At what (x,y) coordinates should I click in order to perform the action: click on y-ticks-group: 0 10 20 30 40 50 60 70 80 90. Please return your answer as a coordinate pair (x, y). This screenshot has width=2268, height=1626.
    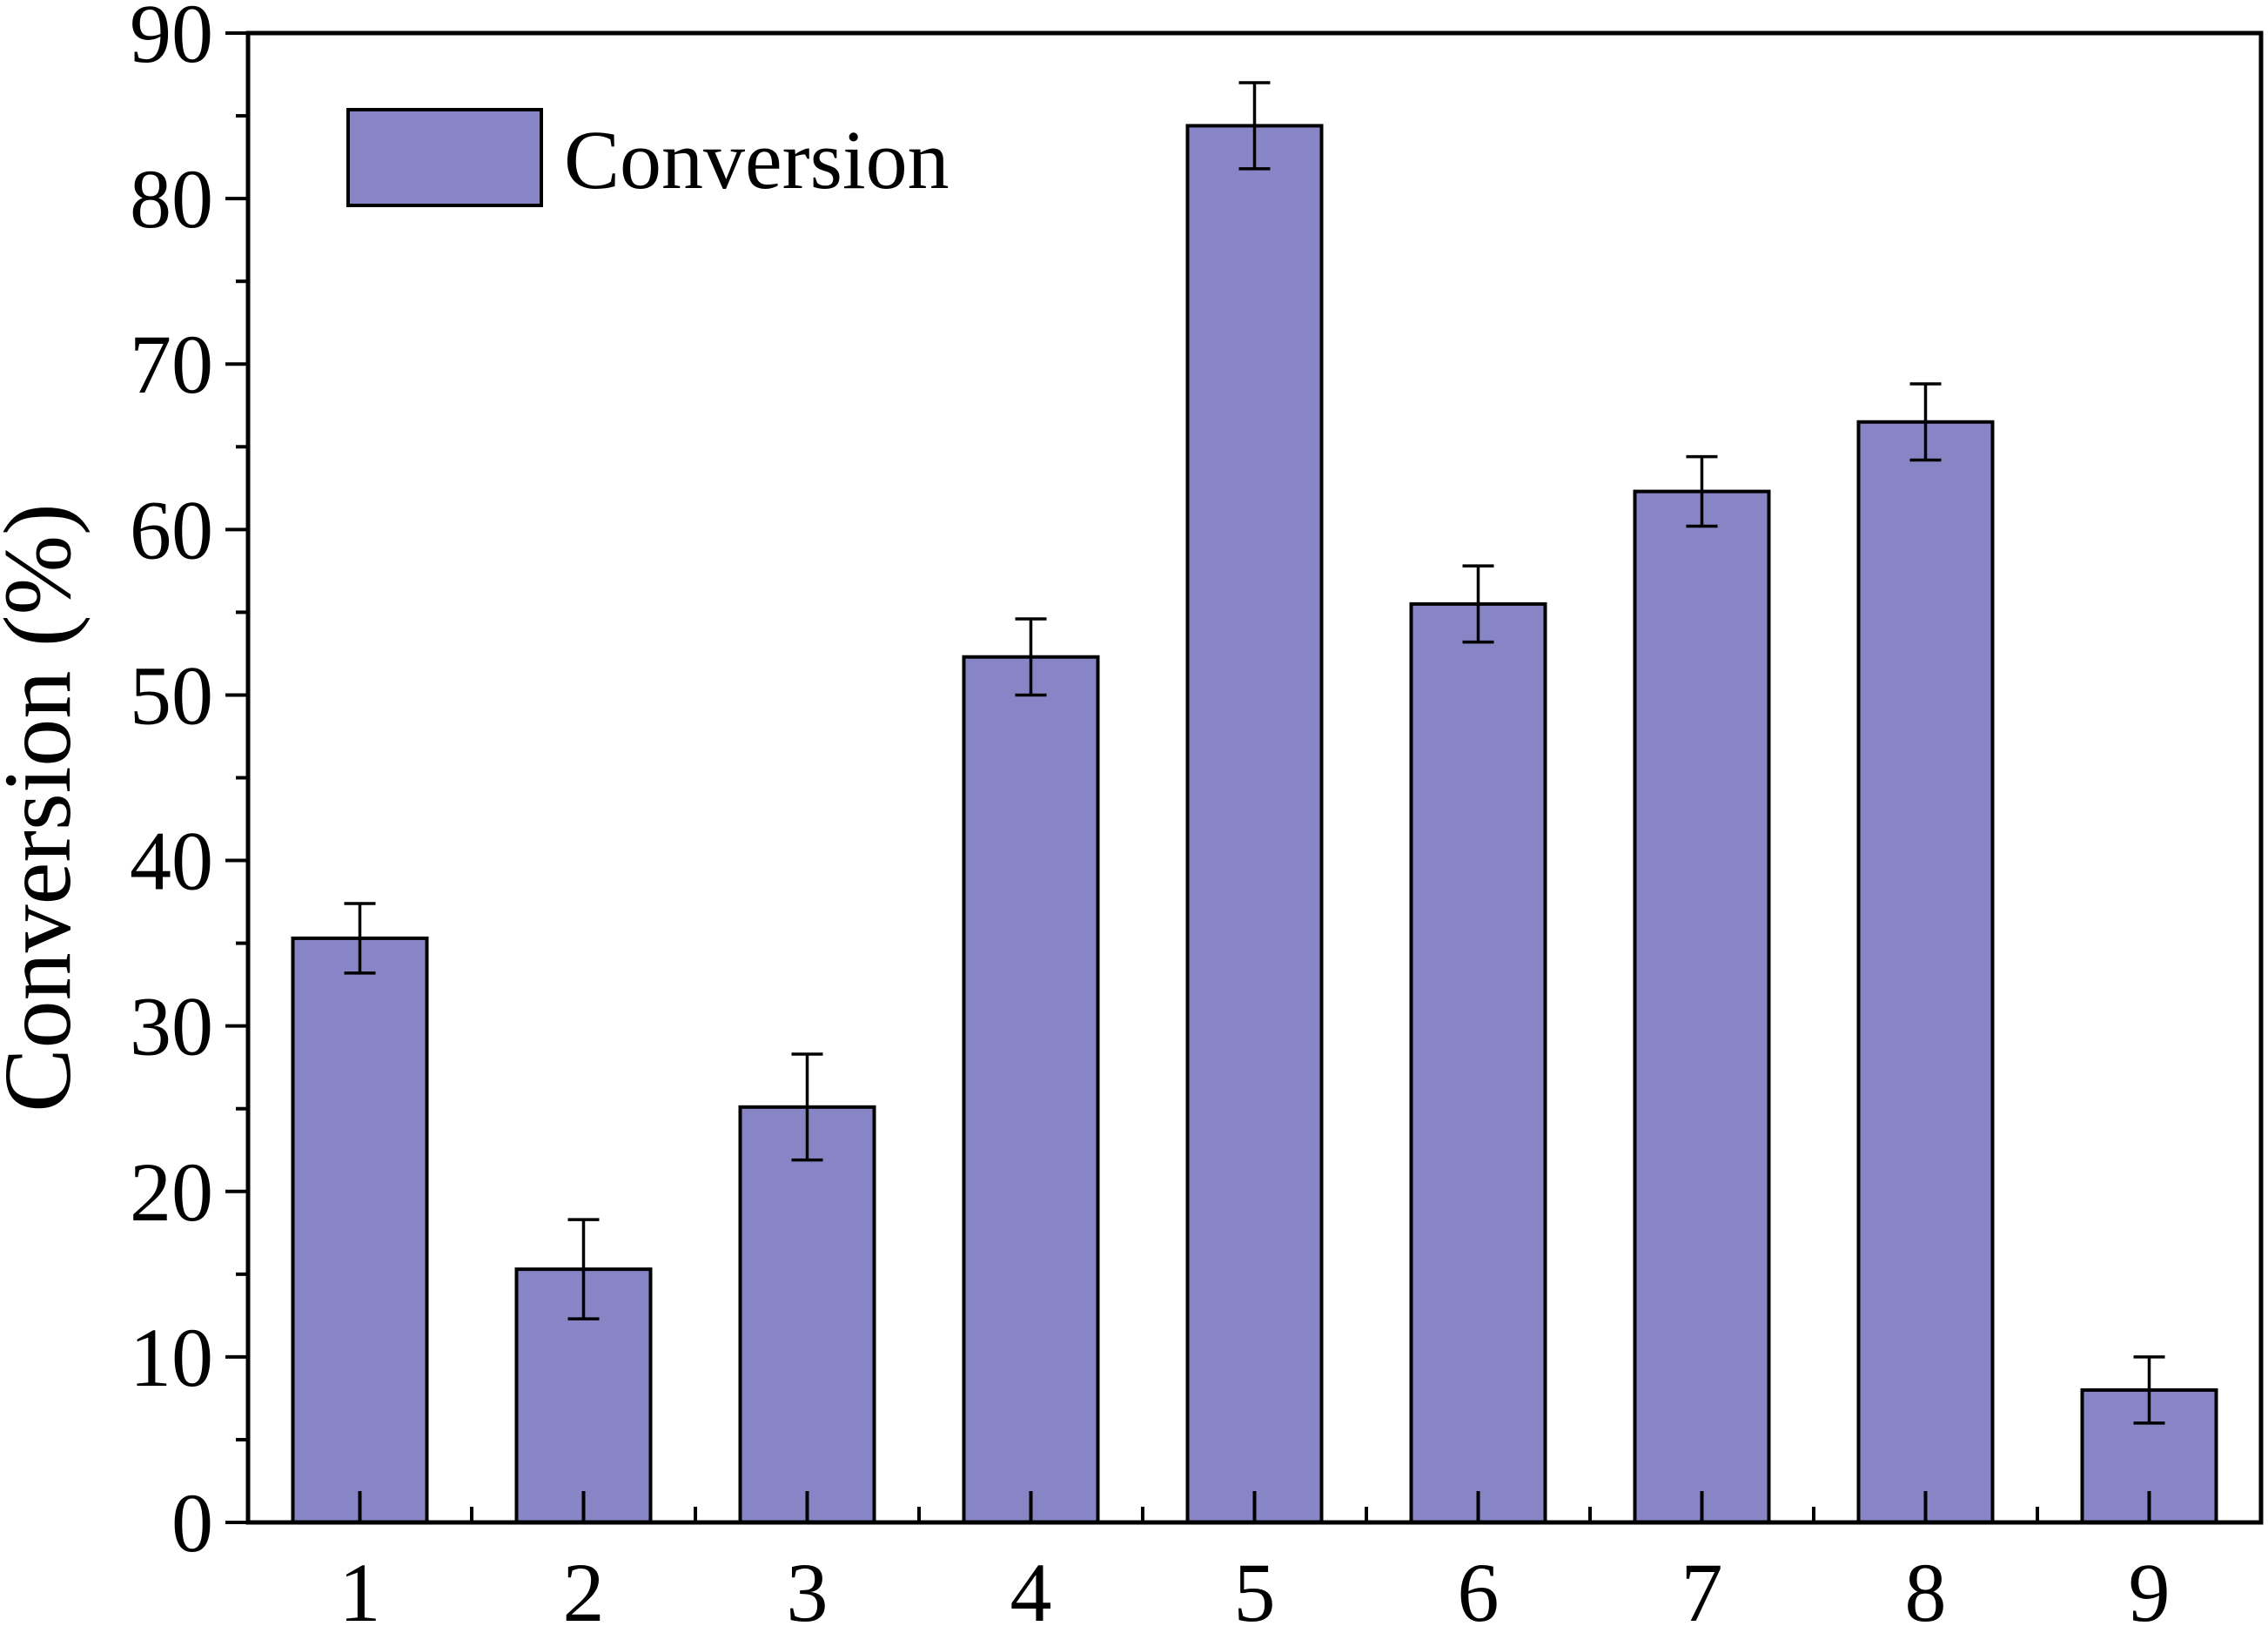
    Looking at the image, I should click on (189, 784).